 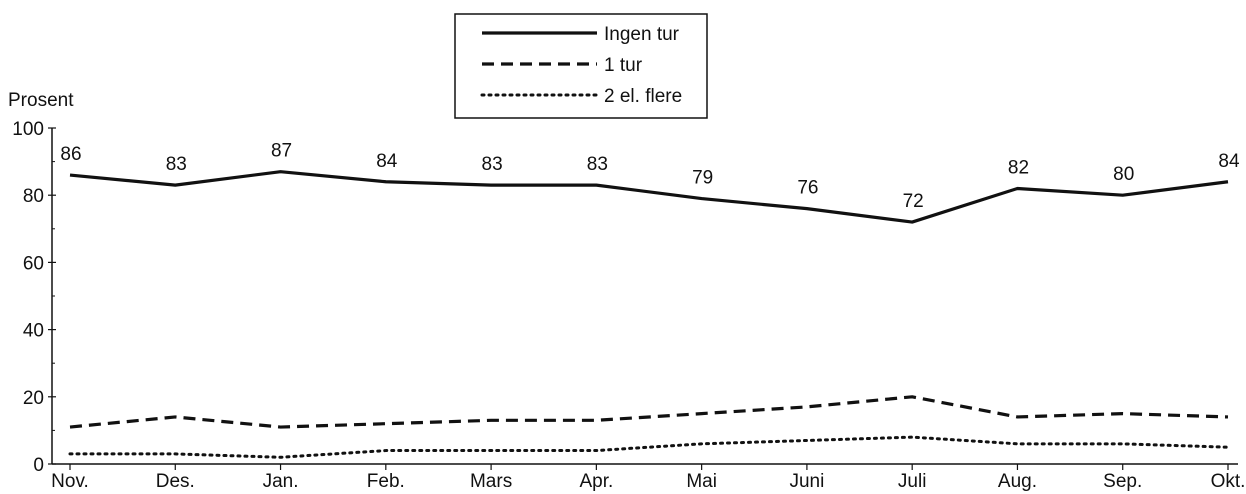 What do you see at coordinates (28, 129) in the screenshot?
I see `y-tick-label: 100` at bounding box center [28, 129].